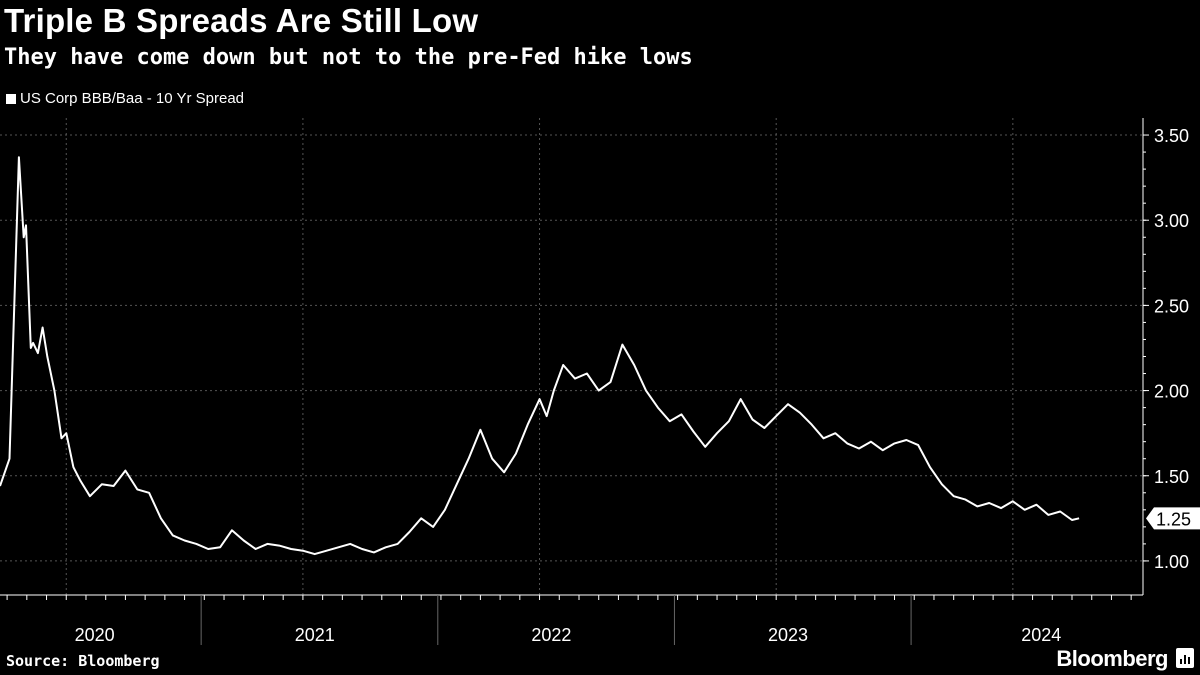  Describe the element at coordinates (11, 98) in the screenshot. I see `legend-swatch` at that location.